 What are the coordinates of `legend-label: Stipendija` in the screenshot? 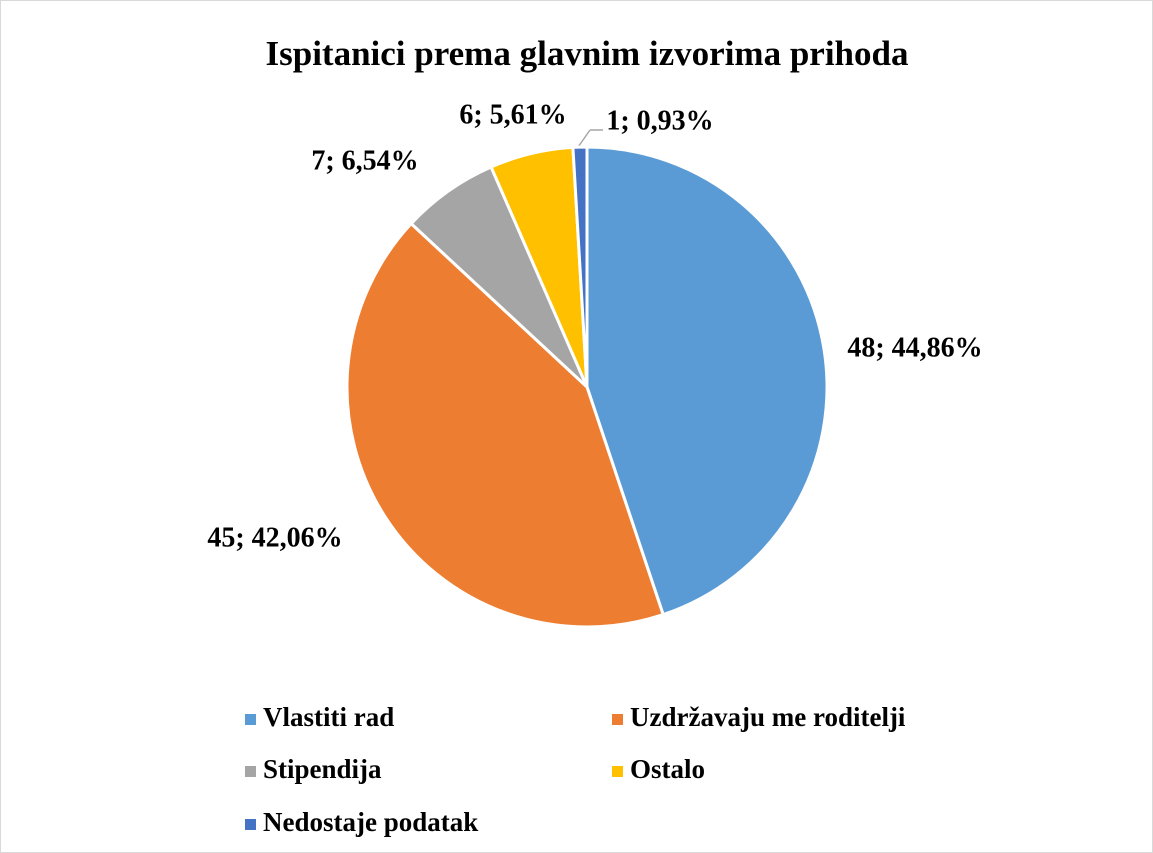 It's located at (322, 769).